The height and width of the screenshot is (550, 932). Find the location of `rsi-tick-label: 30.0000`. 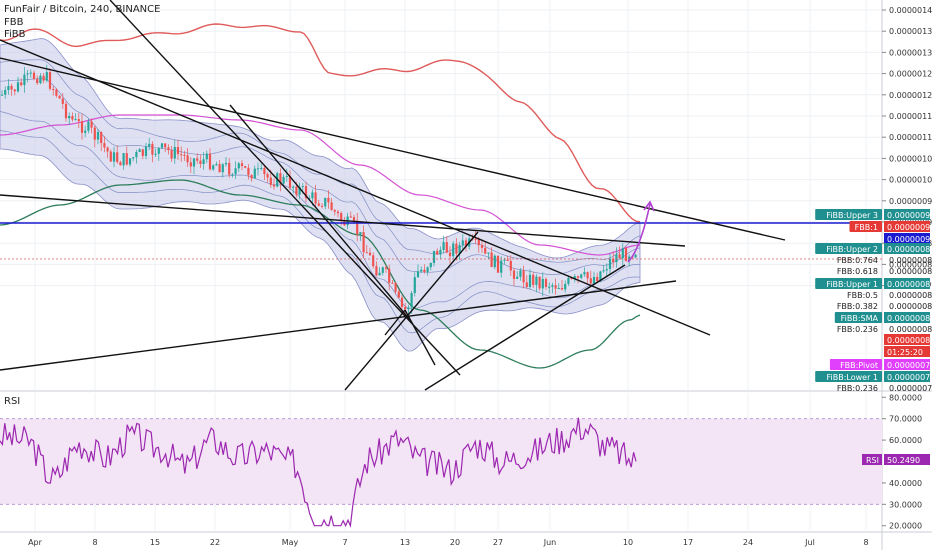

rsi-tick-label: 30.0000 is located at coordinates (905, 504).